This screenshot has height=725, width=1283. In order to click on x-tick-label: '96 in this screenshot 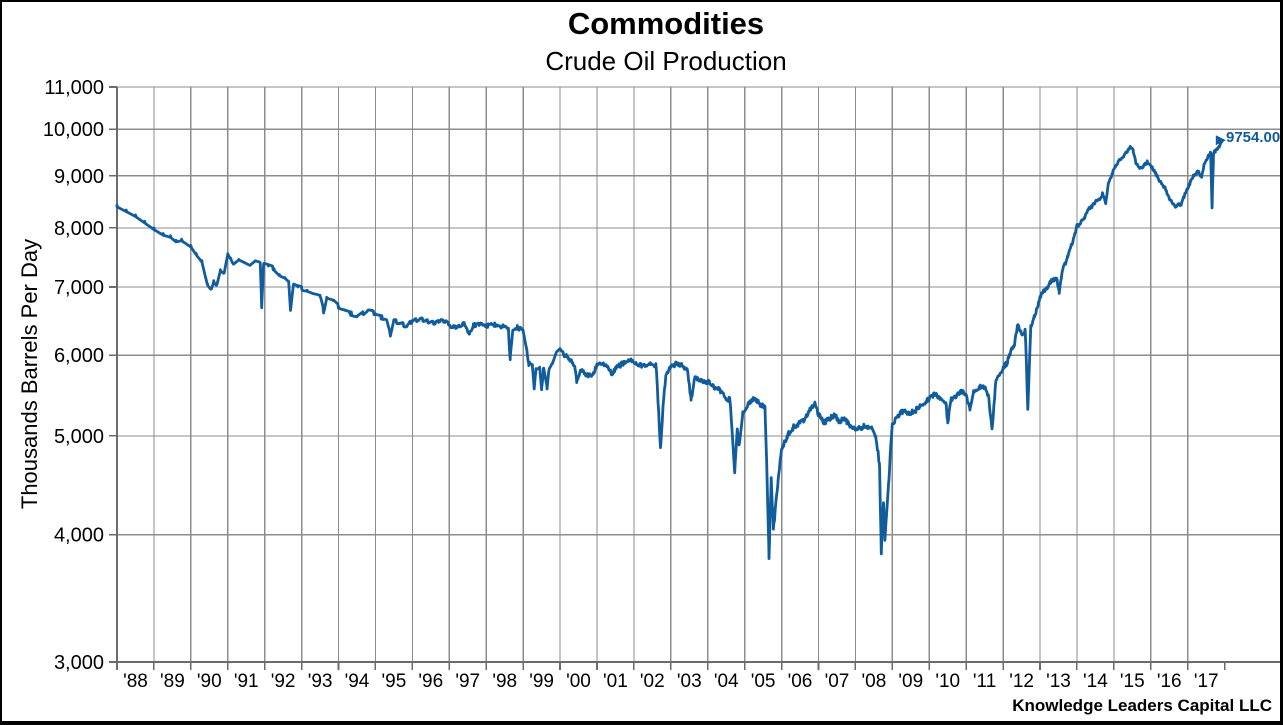, I will do `click(430, 681)`.